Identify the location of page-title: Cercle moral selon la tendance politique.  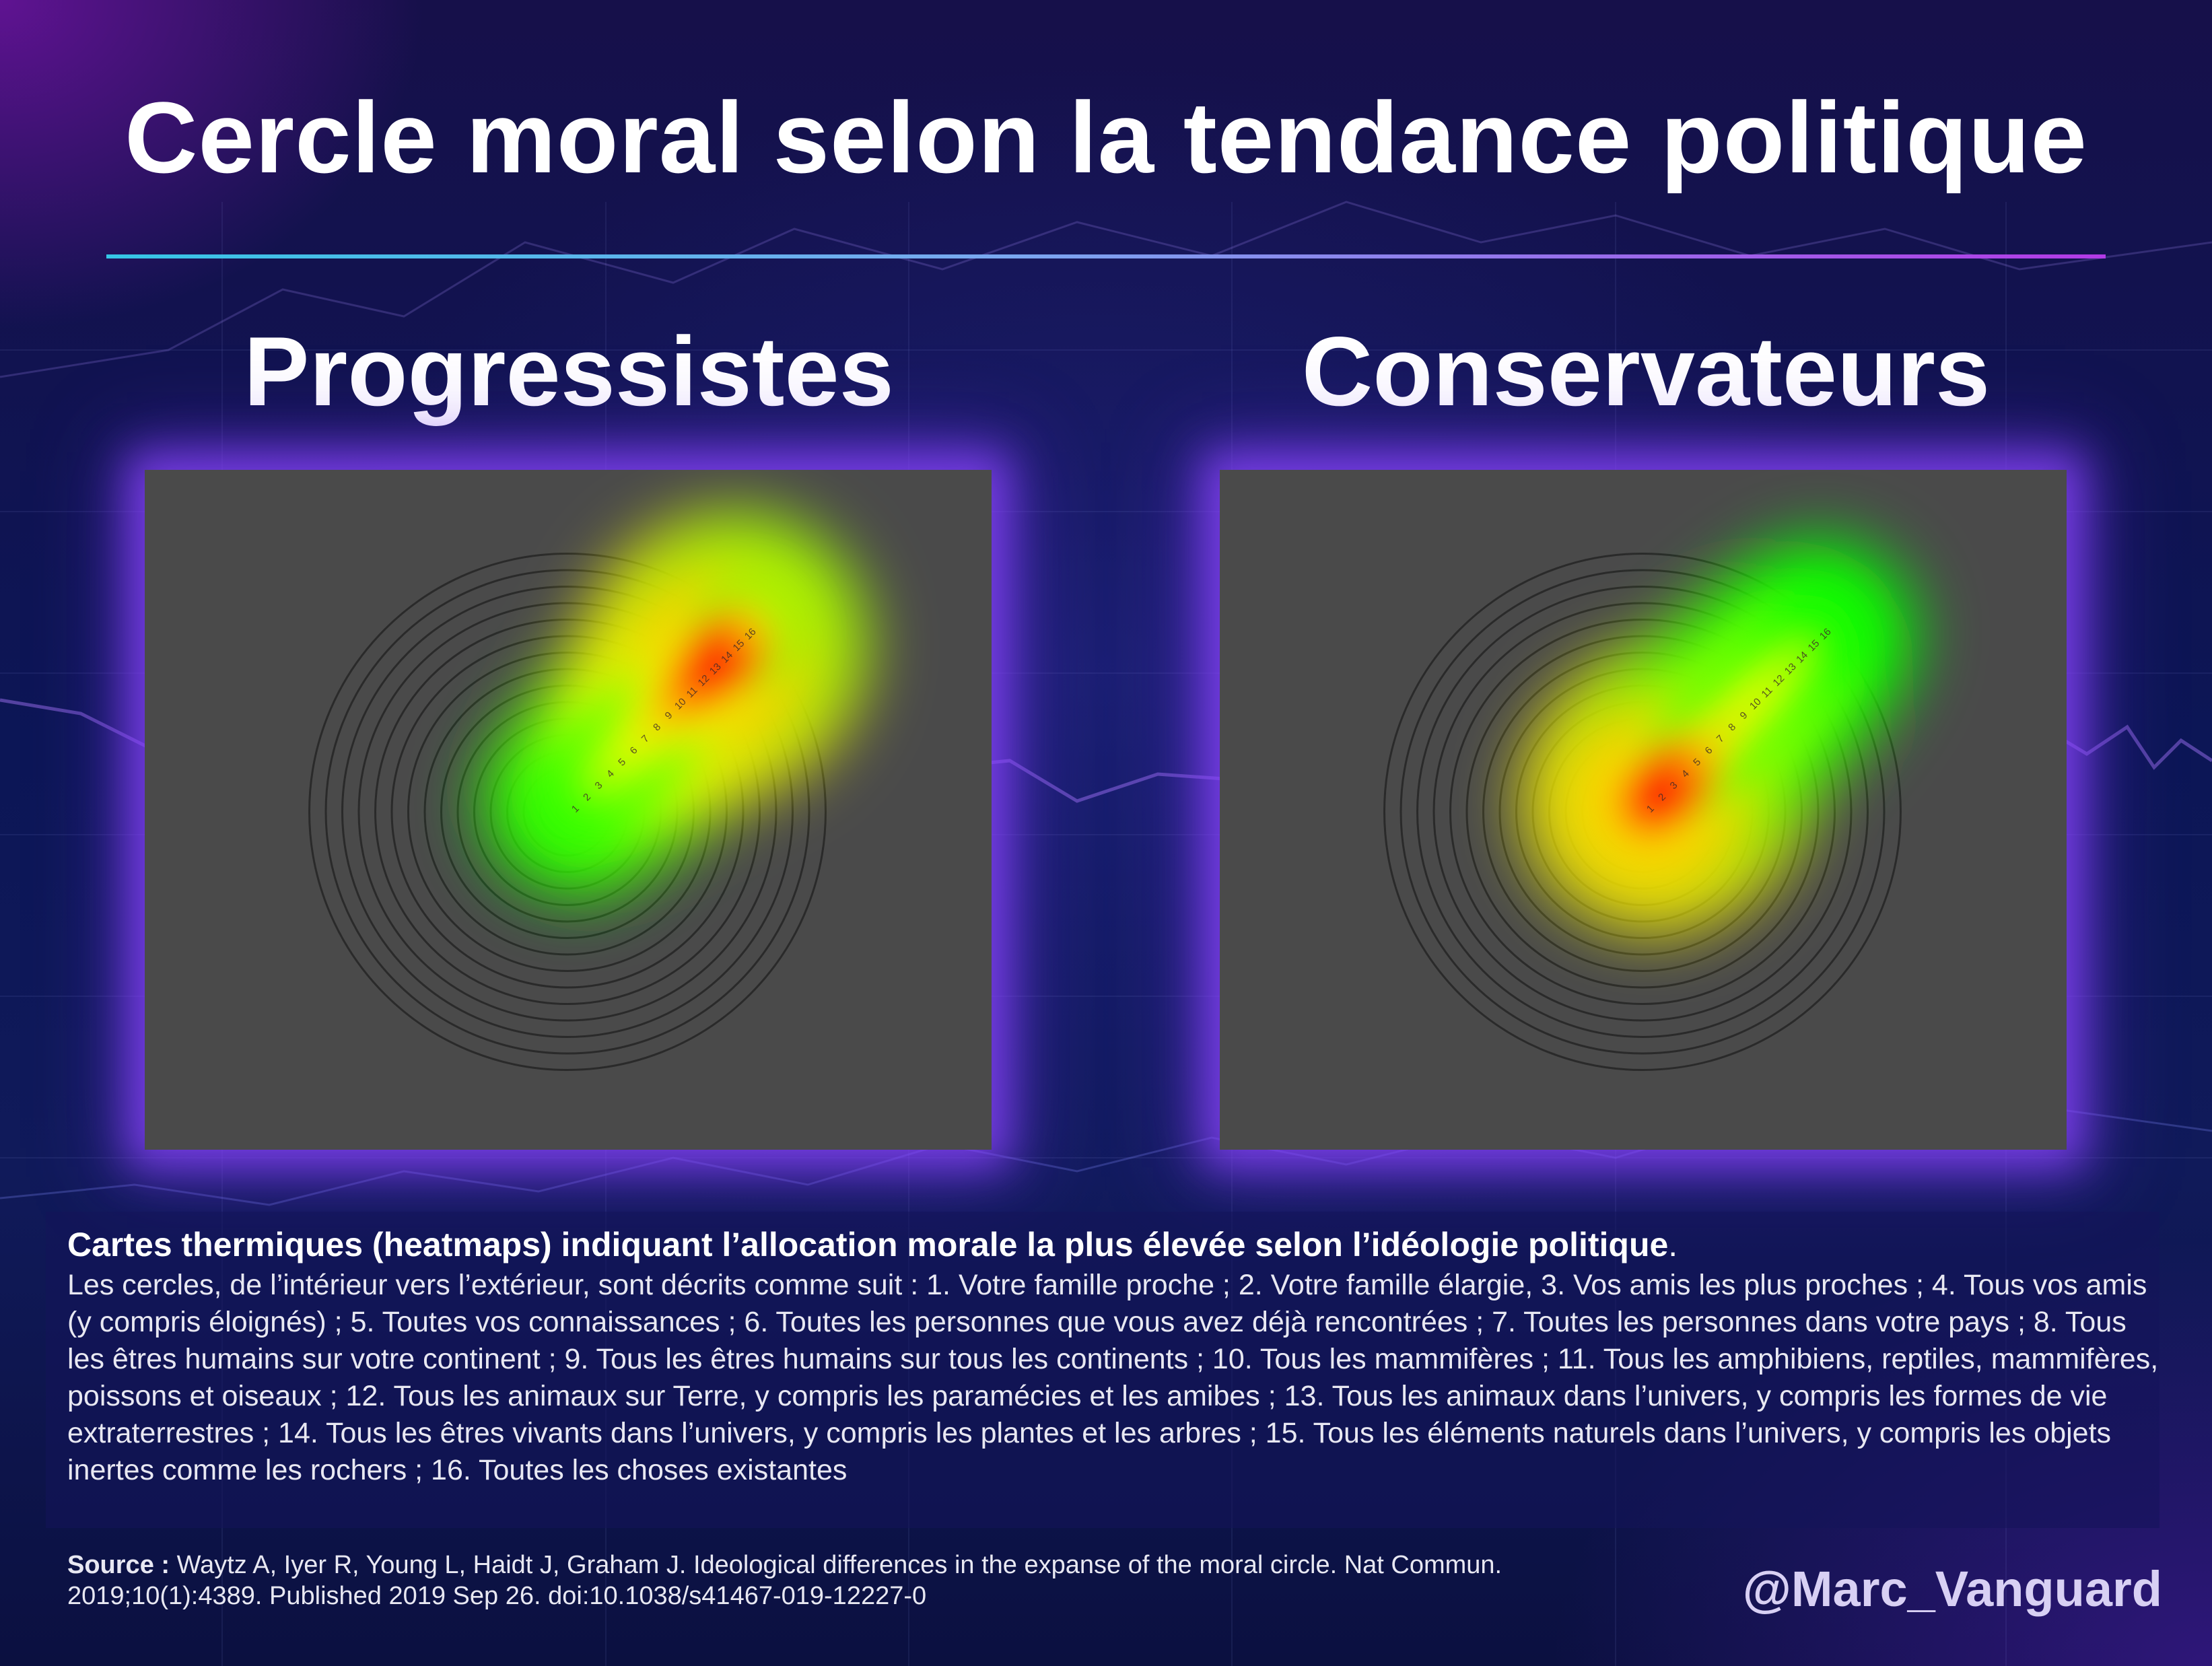
(1106, 137).